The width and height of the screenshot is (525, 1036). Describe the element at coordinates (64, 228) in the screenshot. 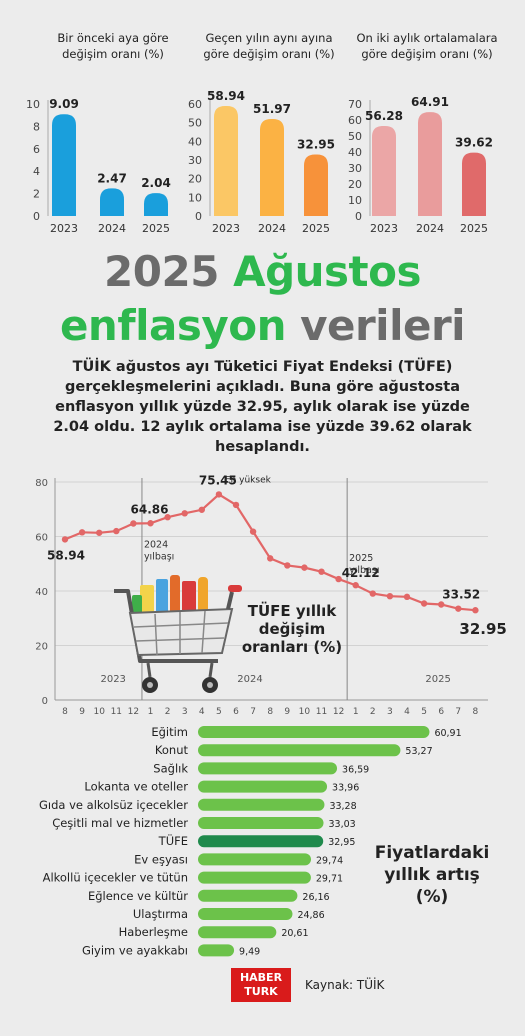

I see `x-tick-label: 2023` at that location.